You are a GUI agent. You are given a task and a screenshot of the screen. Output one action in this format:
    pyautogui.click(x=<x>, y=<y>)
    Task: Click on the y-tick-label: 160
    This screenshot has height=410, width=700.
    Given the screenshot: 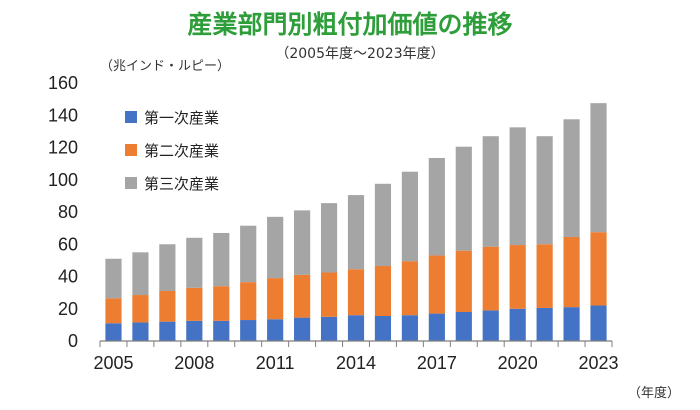 What is the action you would take?
    pyautogui.click(x=63, y=83)
    